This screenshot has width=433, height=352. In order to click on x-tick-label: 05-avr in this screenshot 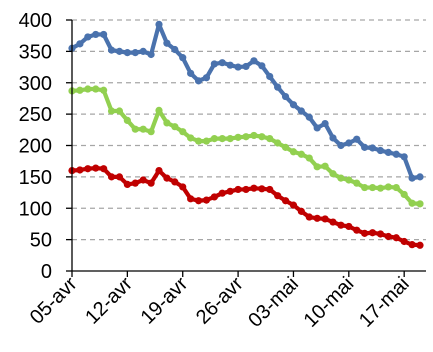, I will do `click(54, 301)`.